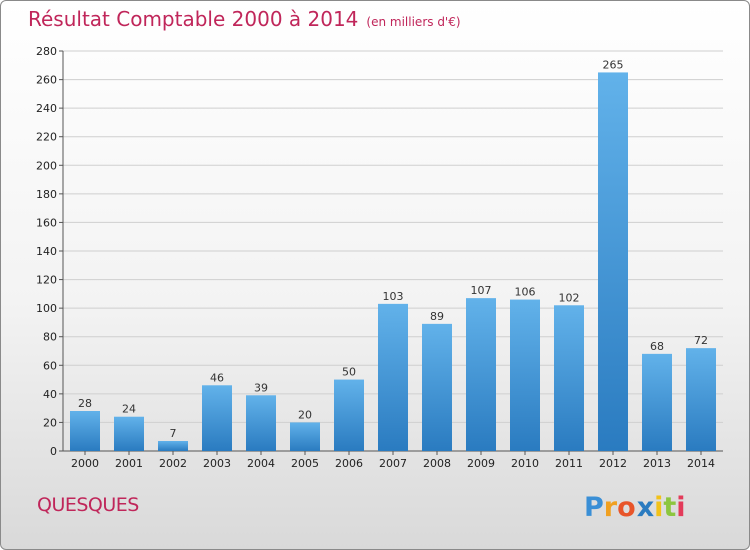 Image resolution: width=750 pixels, height=550 pixels. What do you see at coordinates (46, 194) in the screenshot?
I see `y-tick-label: 180` at bounding box center [46, 194].